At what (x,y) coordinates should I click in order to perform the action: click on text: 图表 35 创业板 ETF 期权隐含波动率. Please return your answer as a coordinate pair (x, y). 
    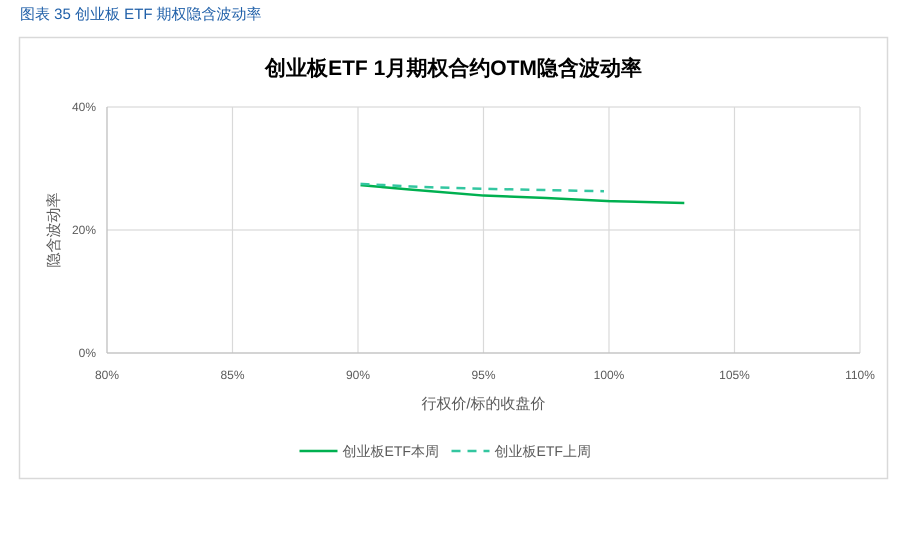
    Looking at the image, I should click on (141, 14).